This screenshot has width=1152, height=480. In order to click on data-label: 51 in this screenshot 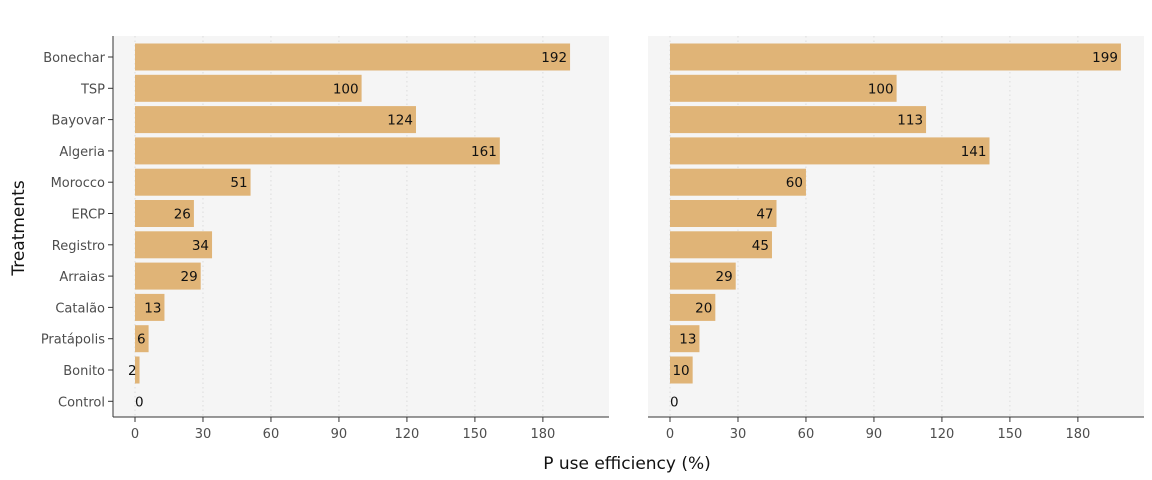, I will do `click(238, 183)`.